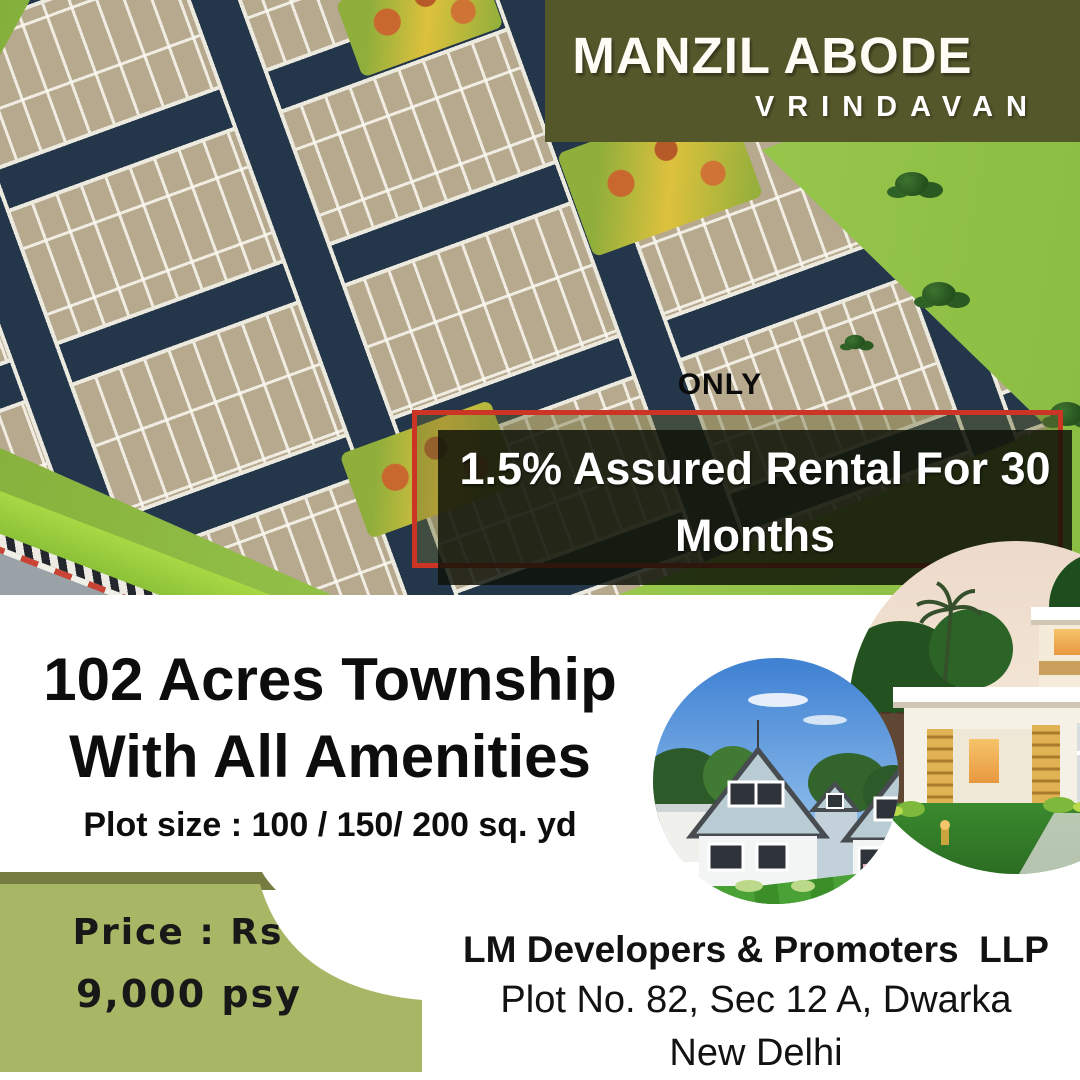  Describe the element at coordinates (756, 1000) in the screenshot. I see `developer-address-line1: Plot No. 82, Sec 12 A, Dwarka` at that location.